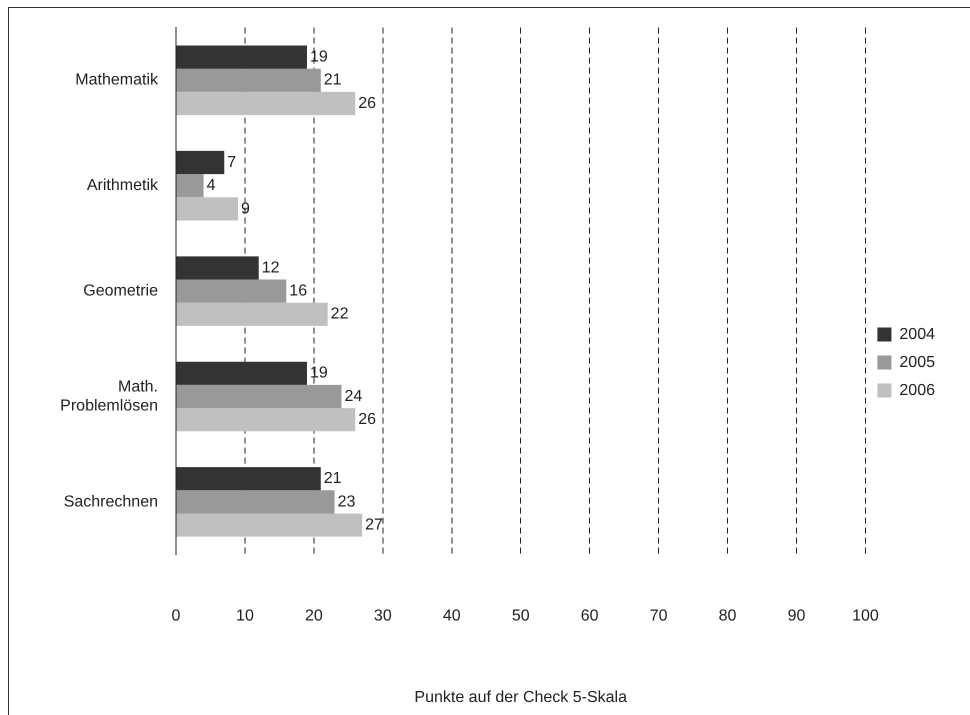 This screenshot has width=970, height=715. I want to click on data-label: 23, so click(347, 501).